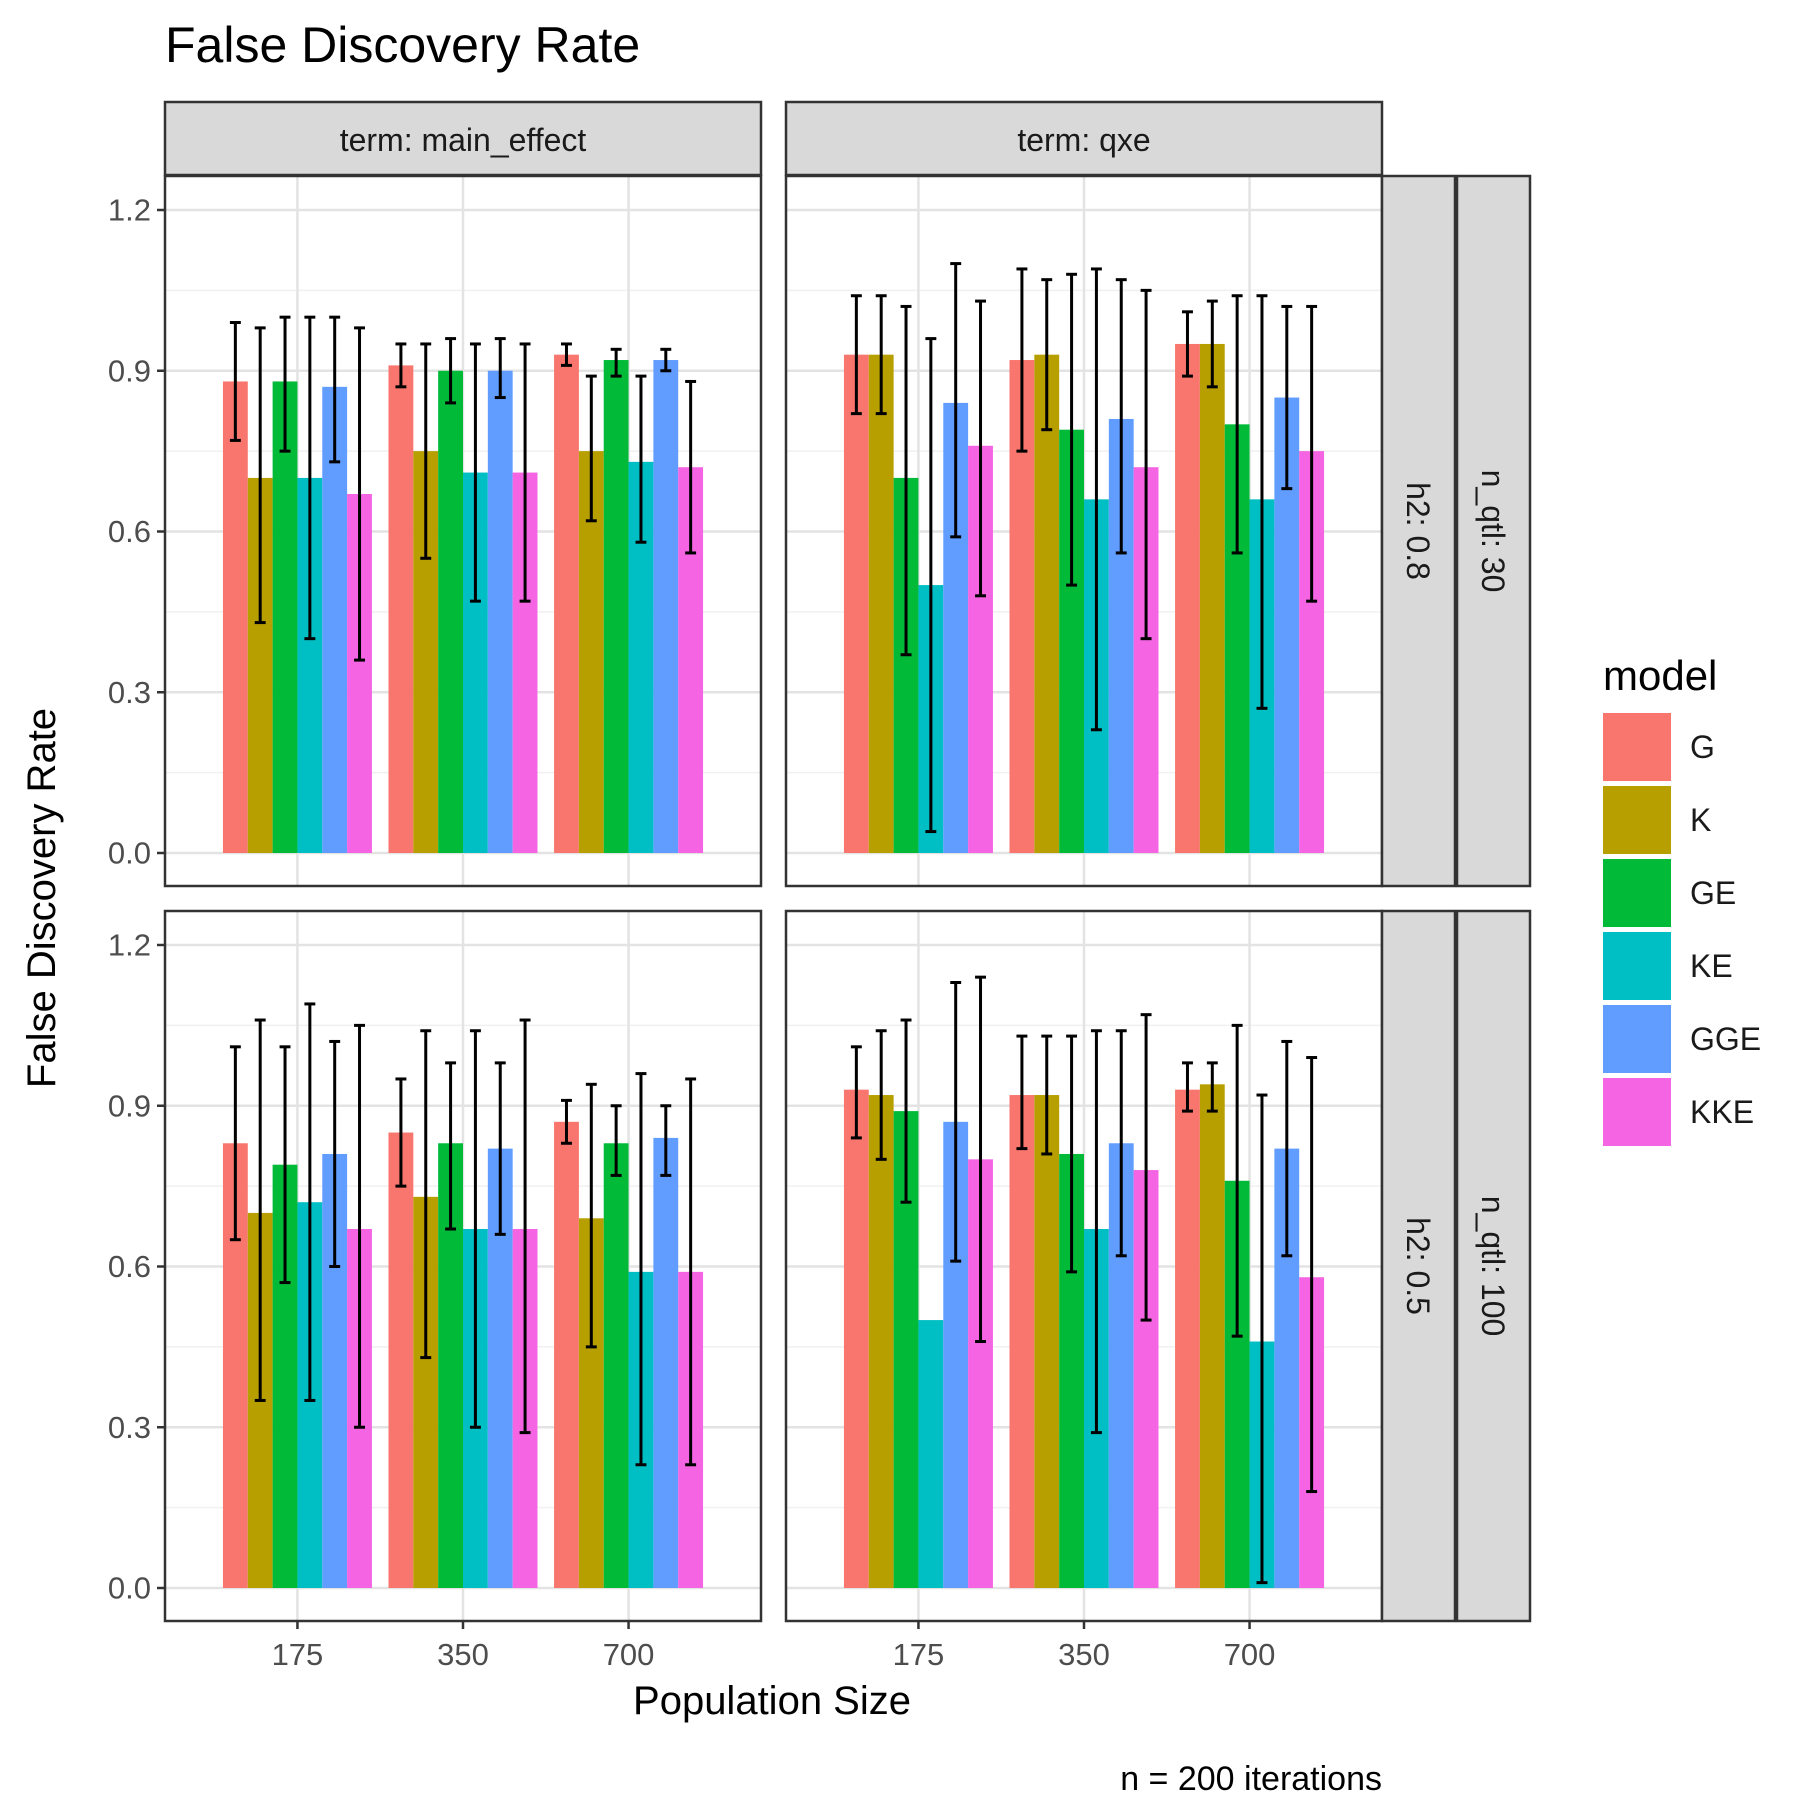  I want to click on strip-col-main-effect-bg, so click(463, 138).